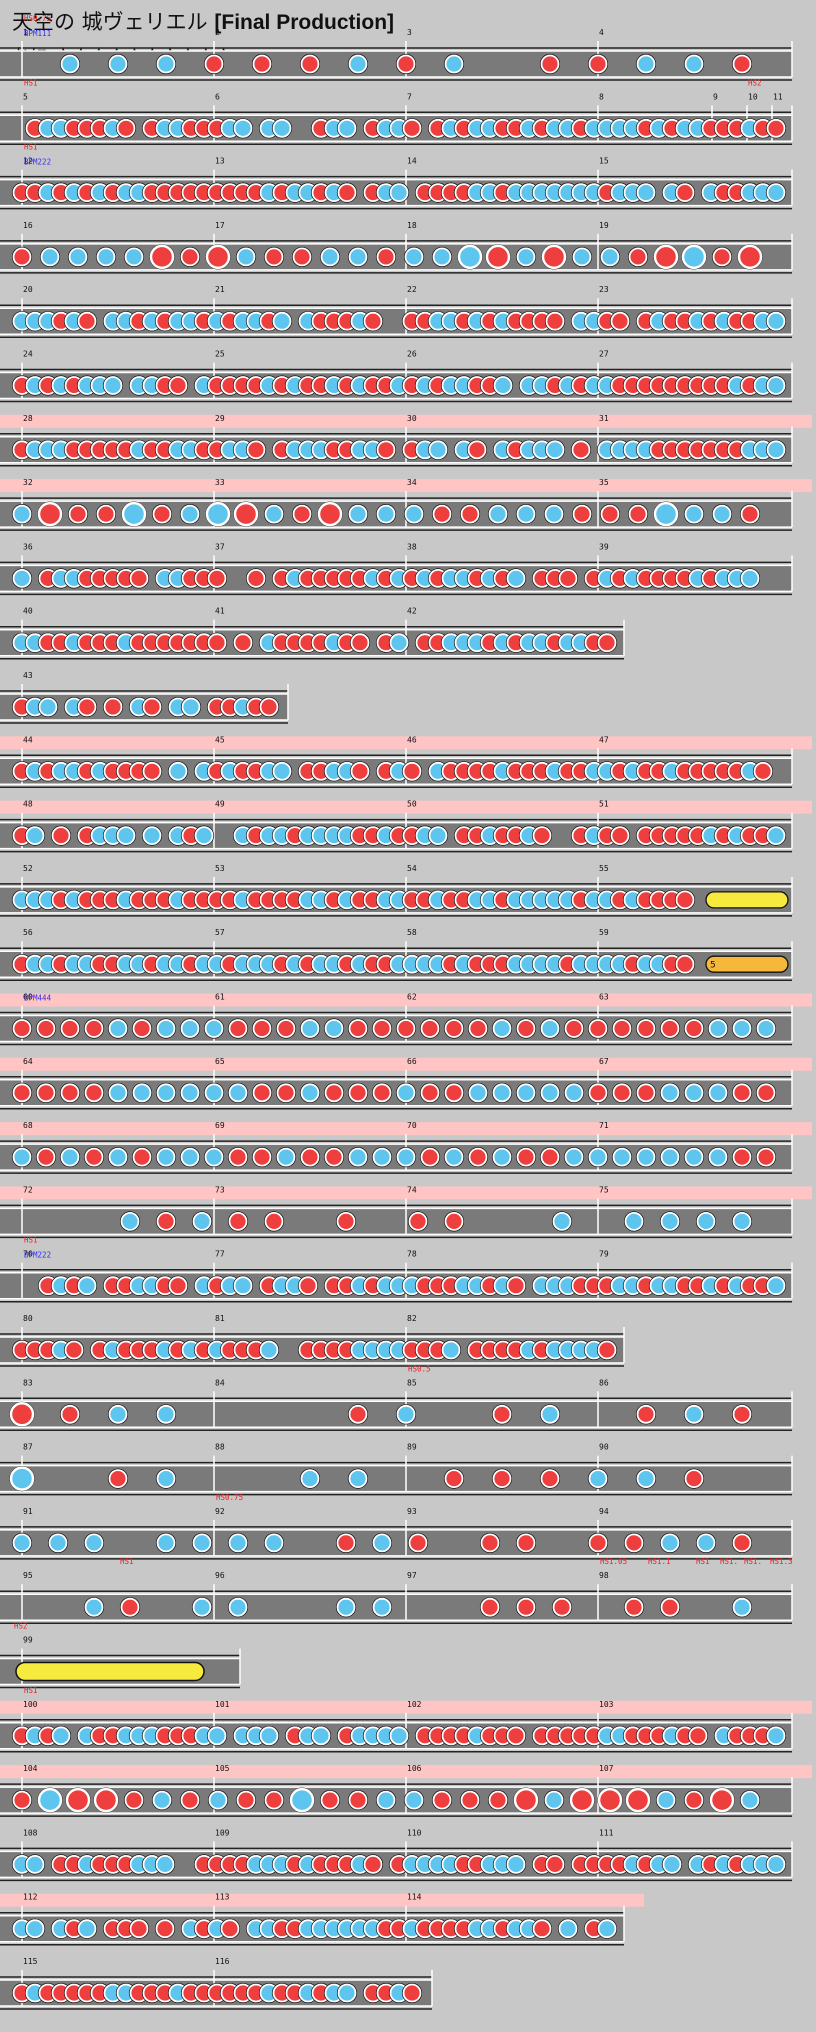  Describe the element at coordinates (28, 1254) in the screenshot. I see `measure-number: 76` at that location.